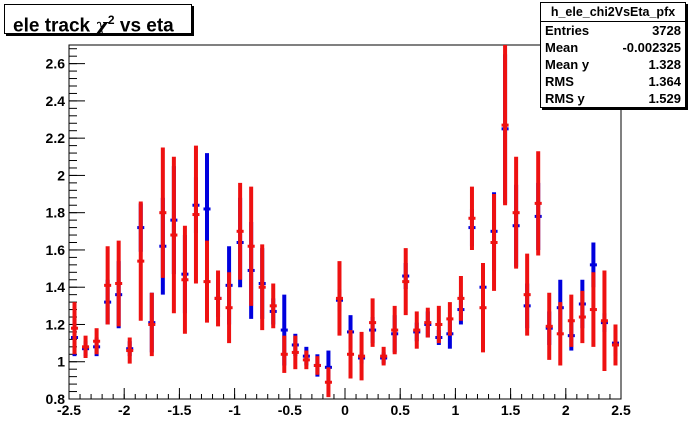 The image size is (692, 444). I want to click on x-tick-label: 2, so click(566, 410).